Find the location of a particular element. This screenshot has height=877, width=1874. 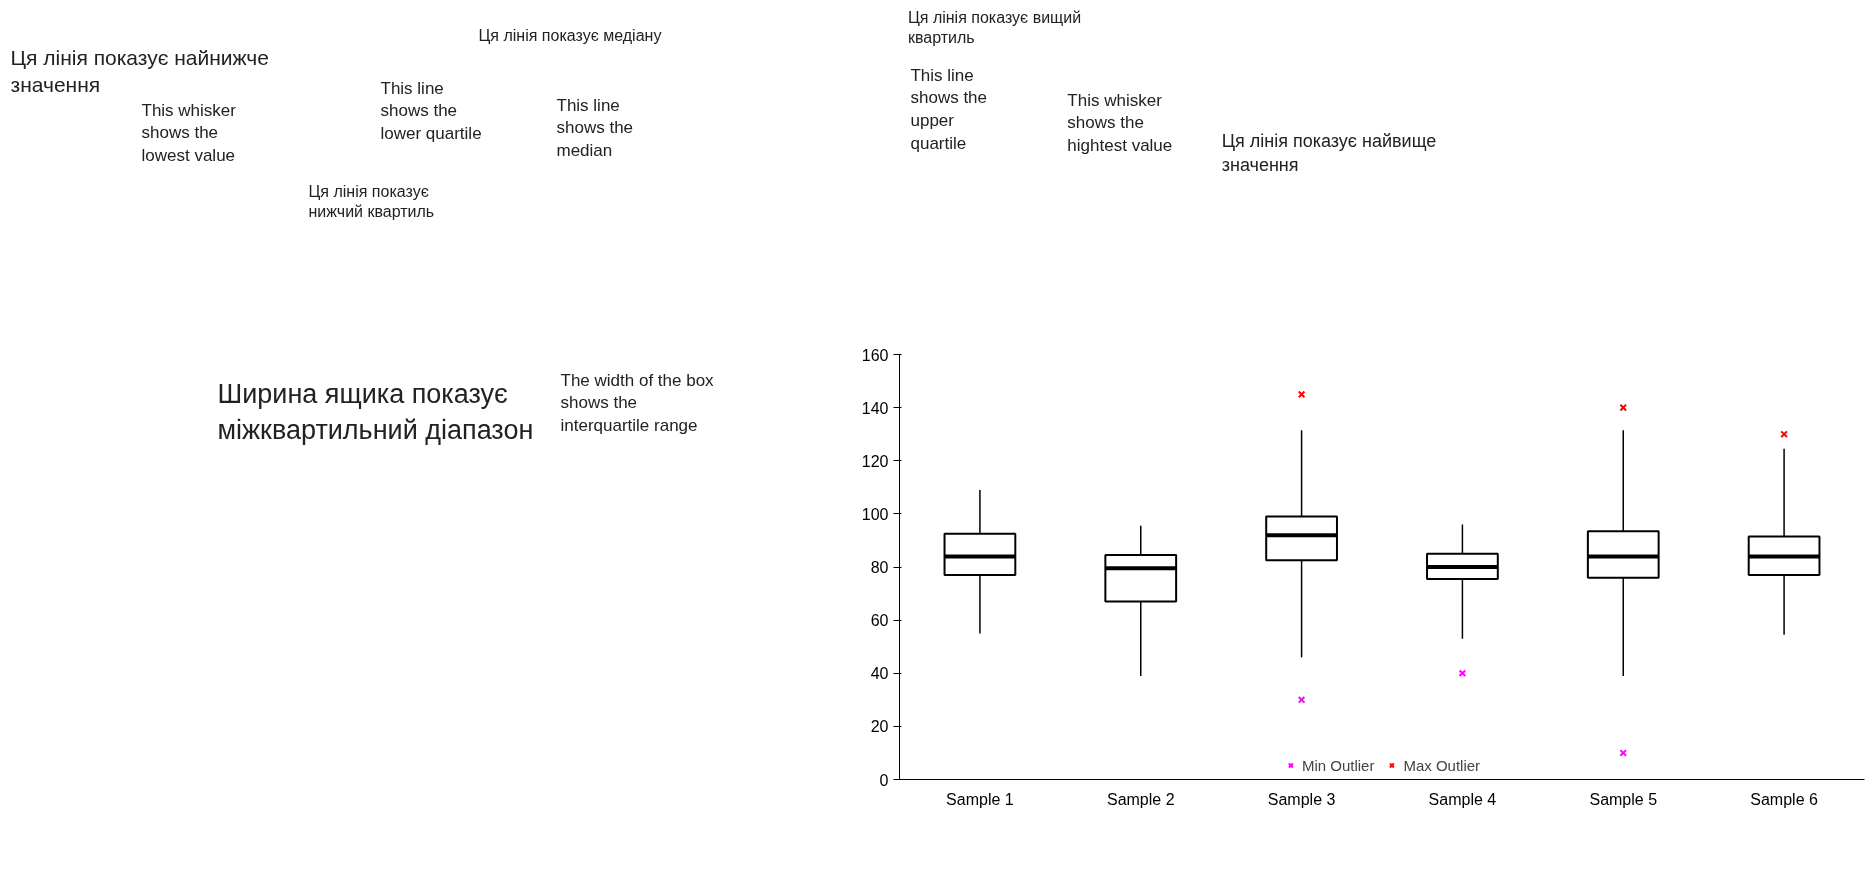

text: Ця лінія показує медіану is located at coordinates (570, 35).